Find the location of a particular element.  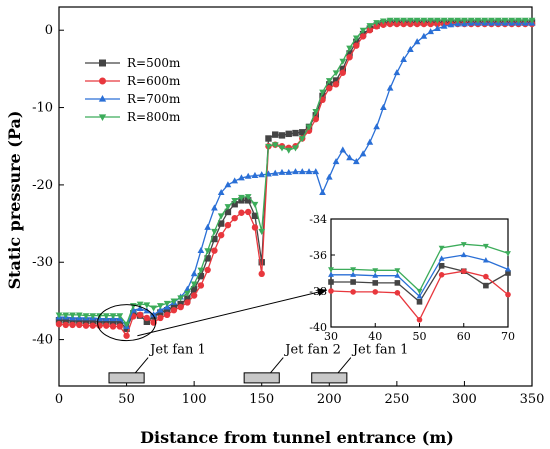

x-tick-label: 150 is located at coordinates (261, 399).